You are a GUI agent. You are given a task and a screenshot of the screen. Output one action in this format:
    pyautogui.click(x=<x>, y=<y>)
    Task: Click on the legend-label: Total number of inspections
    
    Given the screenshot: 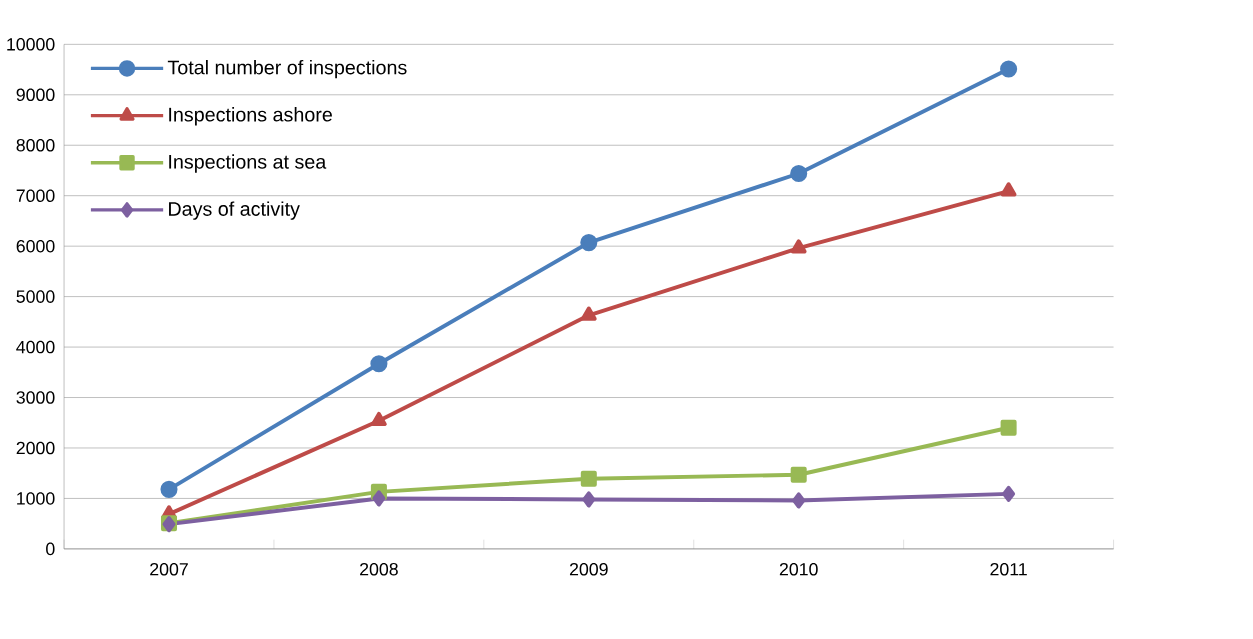 What is the action you would take?
    pyautogui.click(x=287, y=69)
    